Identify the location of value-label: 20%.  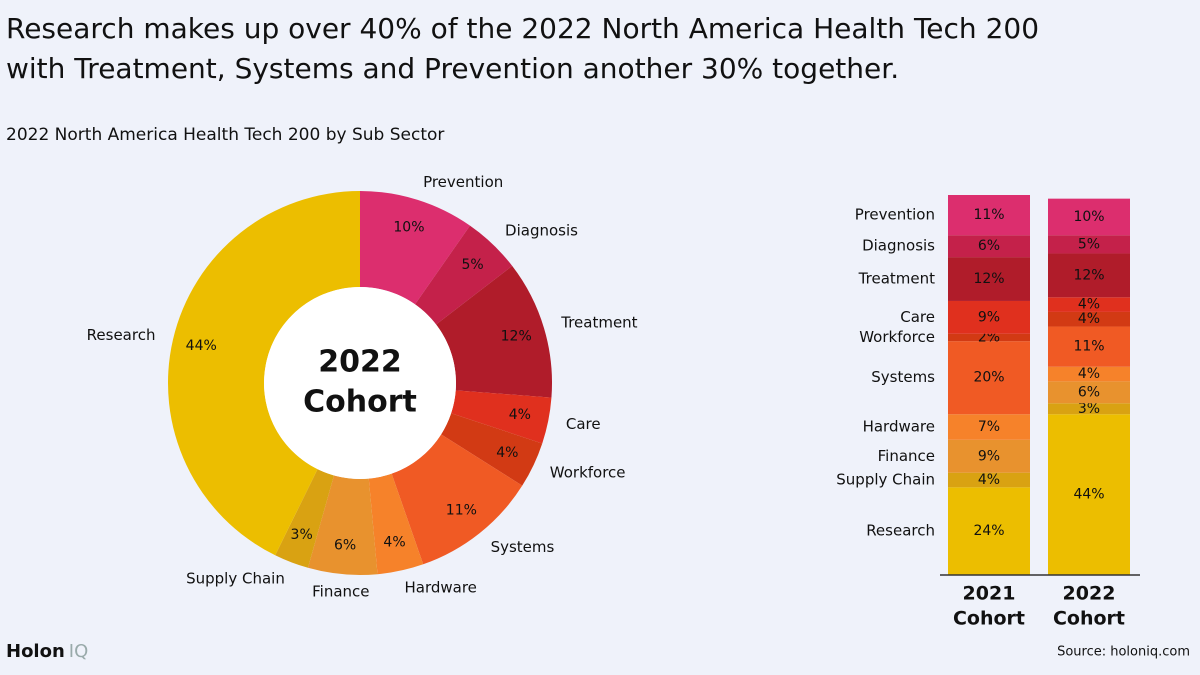
(988, 378).